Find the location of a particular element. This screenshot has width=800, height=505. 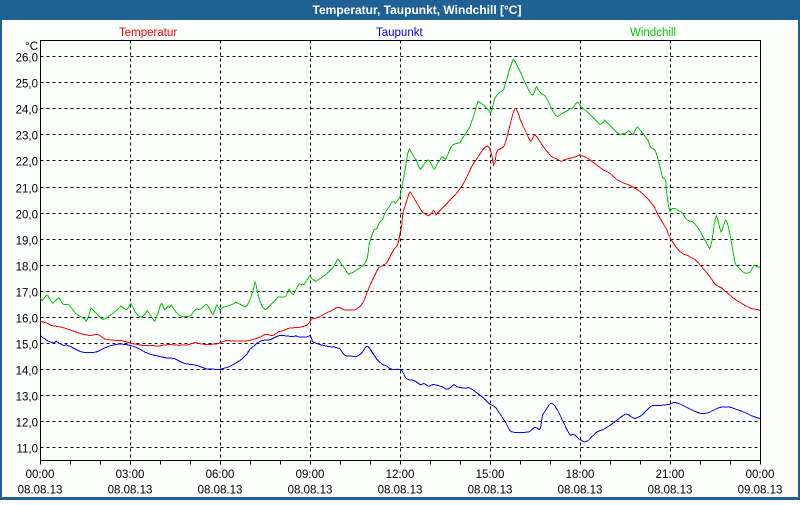

svg-text: 12,0 is located at coordinates (27, 424).